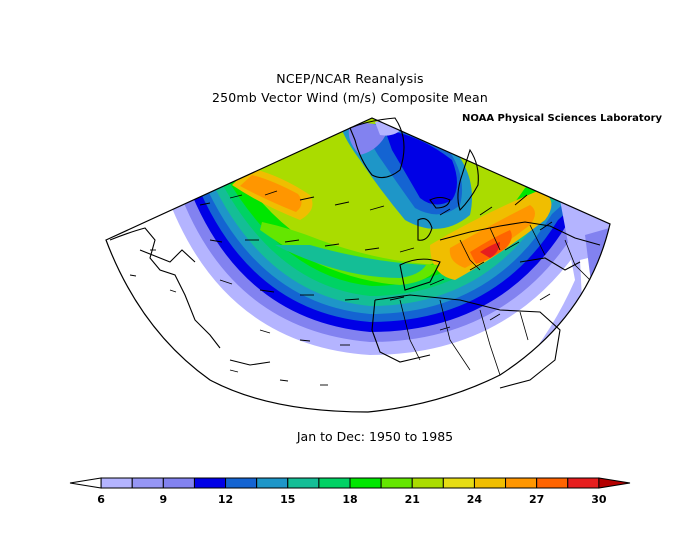 Image resolution: width=700 pixels, height=542 pixels. I want to click on colorbar-tick-label: 27, so click(536, 499).